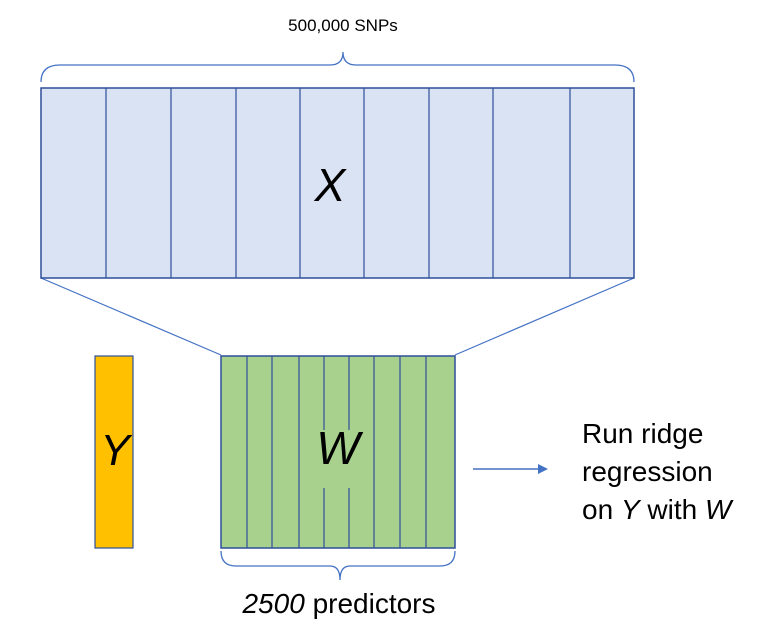  What do you see at coordinates (343, 25) in the screenshot?
I see `snp-count-label: 500,000 SNPs` at bounding box center [343, 25].